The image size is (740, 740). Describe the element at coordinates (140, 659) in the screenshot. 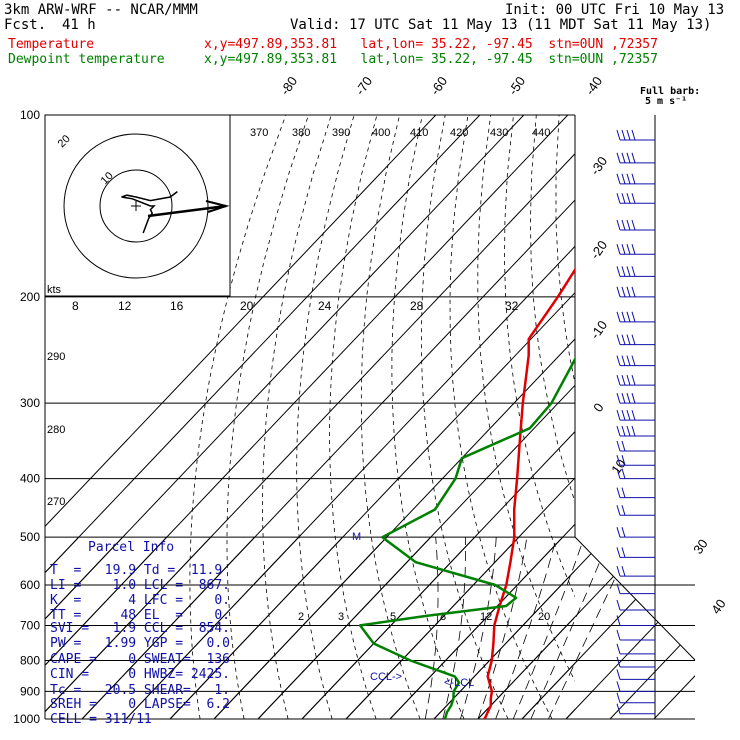

I see `parcel-row: CAPE = 0 SWEAT= 136` at that location.